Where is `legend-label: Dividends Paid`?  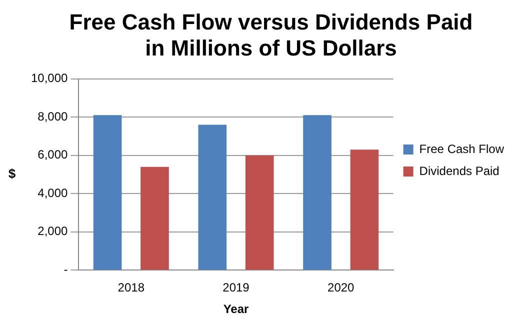
legend-label: Dividends Paid is located at coordinates (459, 171).